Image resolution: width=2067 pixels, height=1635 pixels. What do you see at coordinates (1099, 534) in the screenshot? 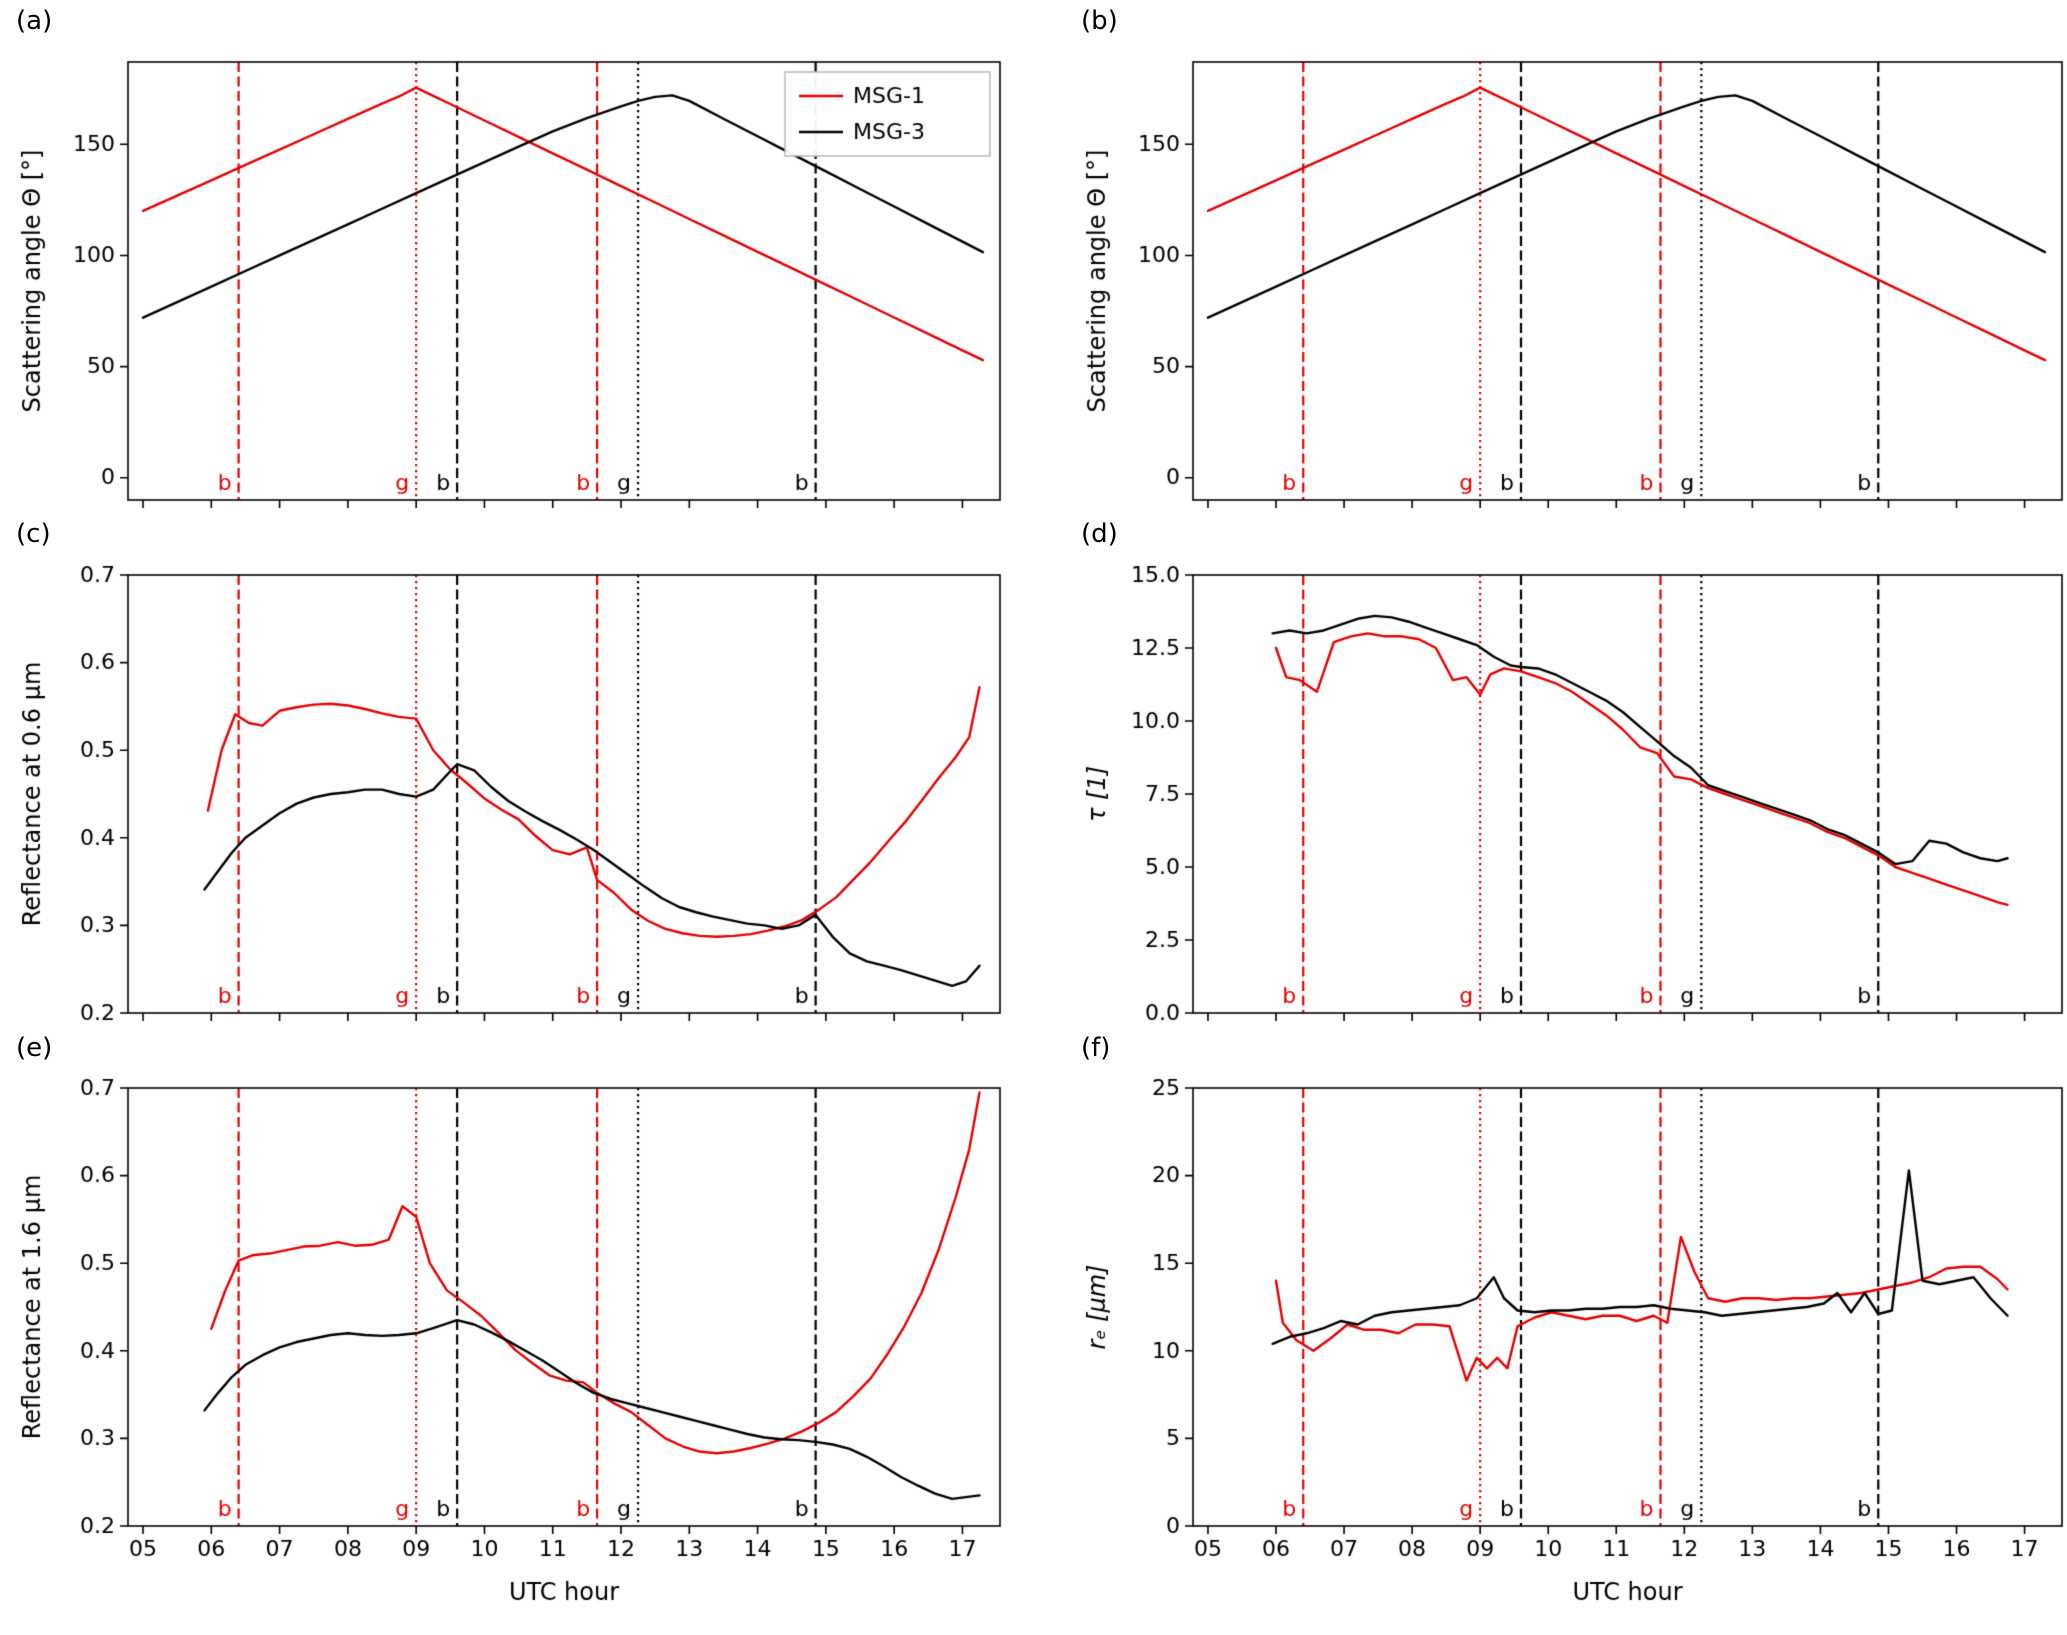
I see `panel-letter-d: (d)` at bounding box center [1099, 534].